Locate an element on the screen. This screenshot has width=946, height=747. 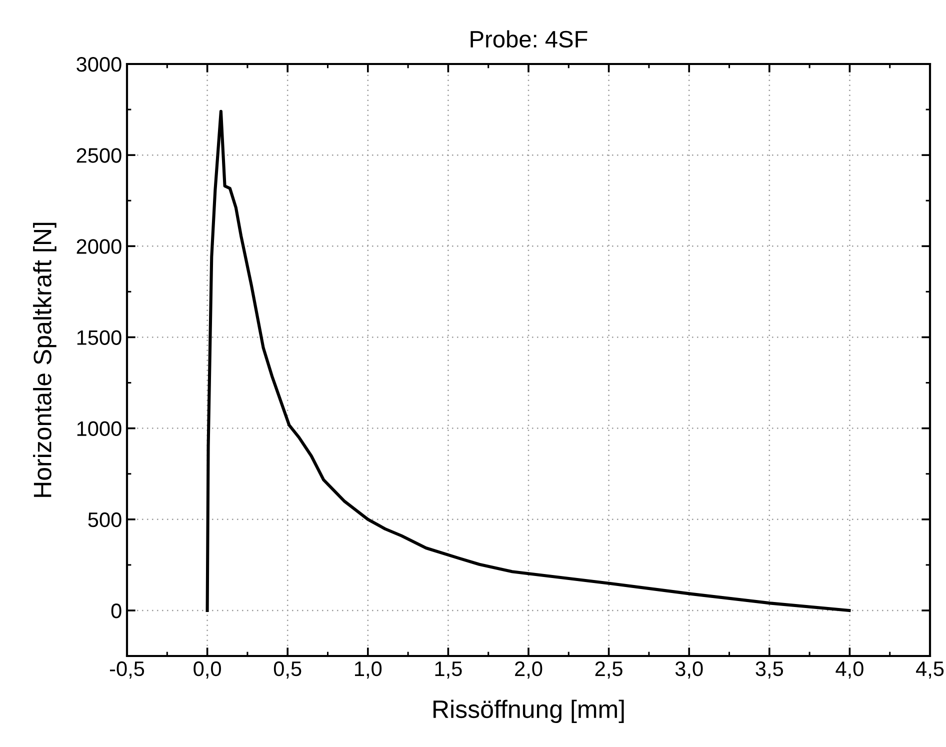
y-tick-label: 1500 is located at coordinates (99, 337).